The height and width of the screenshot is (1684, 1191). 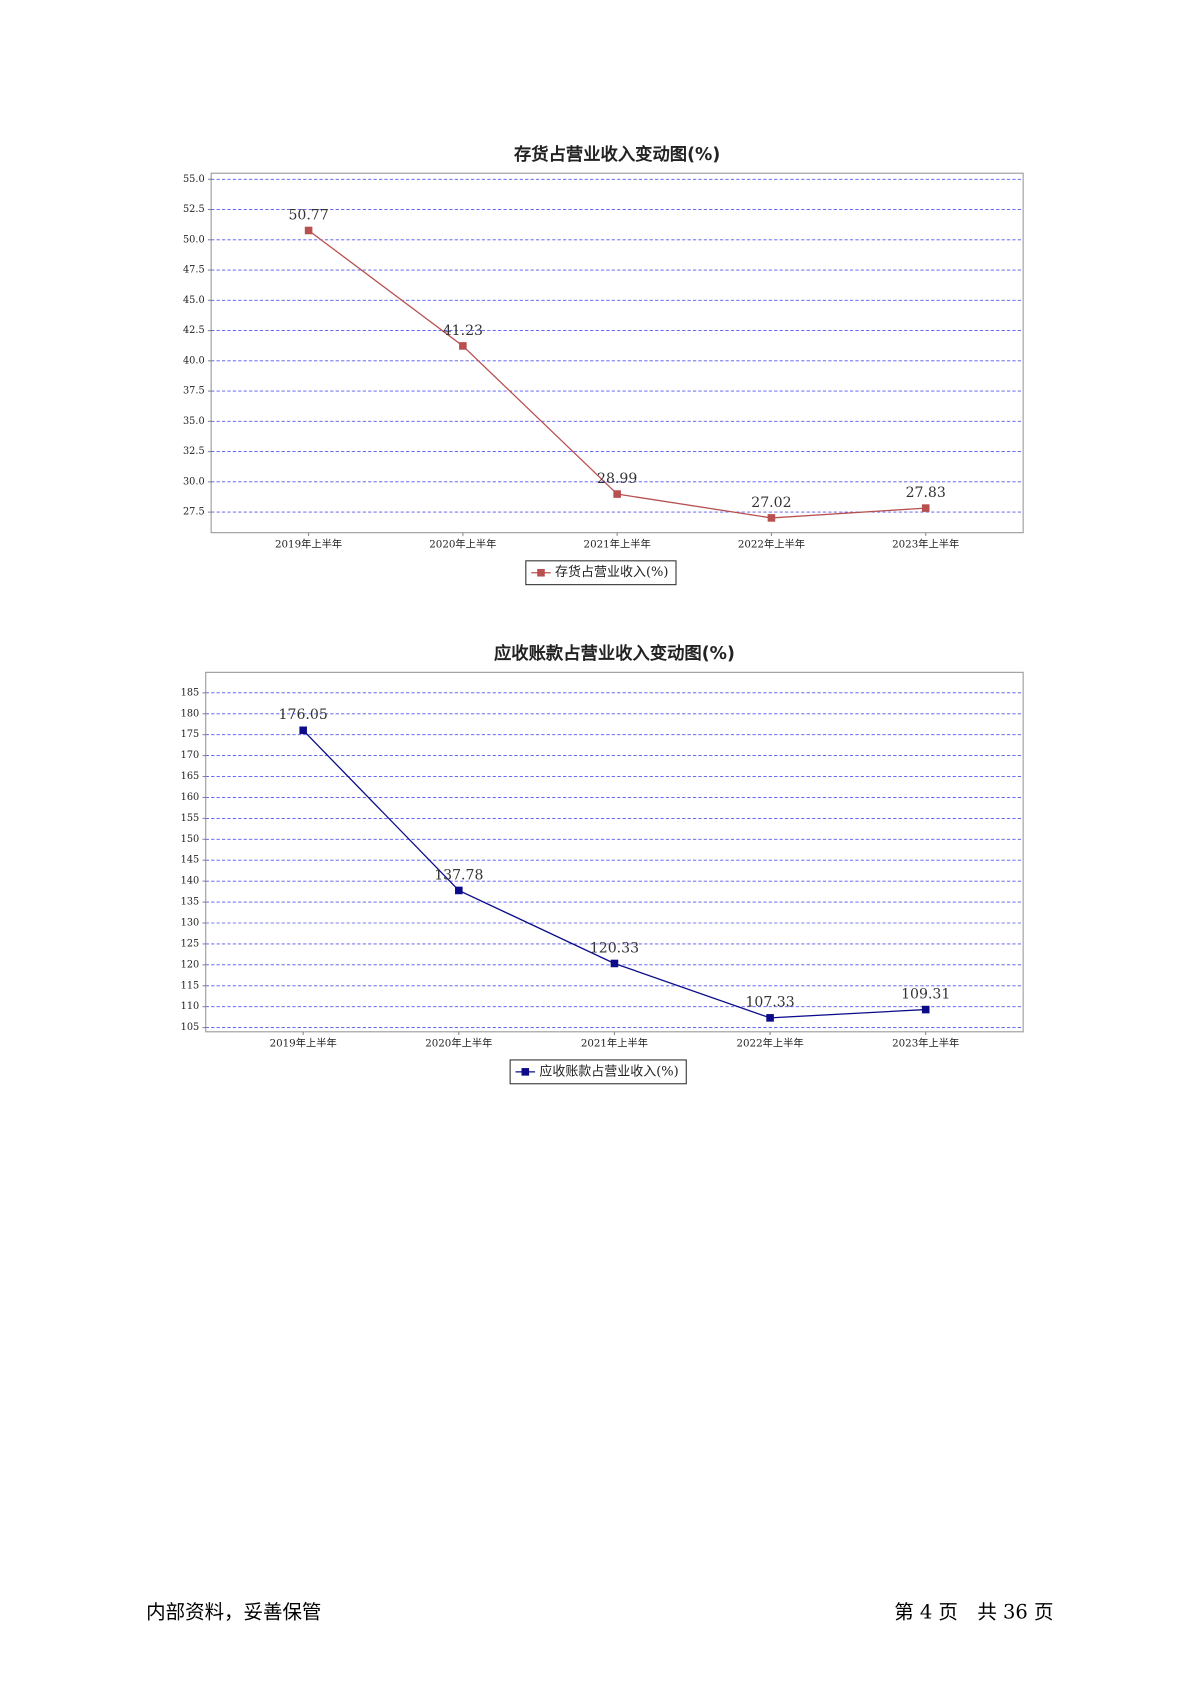 What do you see at coordinates (194, 330) in the screenshot?
I see `y-tick-label: 42.5` at bounding box center [194, 330].